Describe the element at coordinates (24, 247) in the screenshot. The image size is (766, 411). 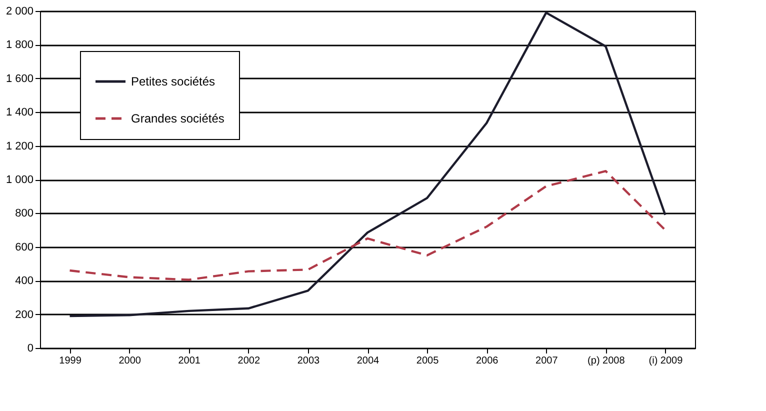
I see `y-tick-label: 600` at that location.